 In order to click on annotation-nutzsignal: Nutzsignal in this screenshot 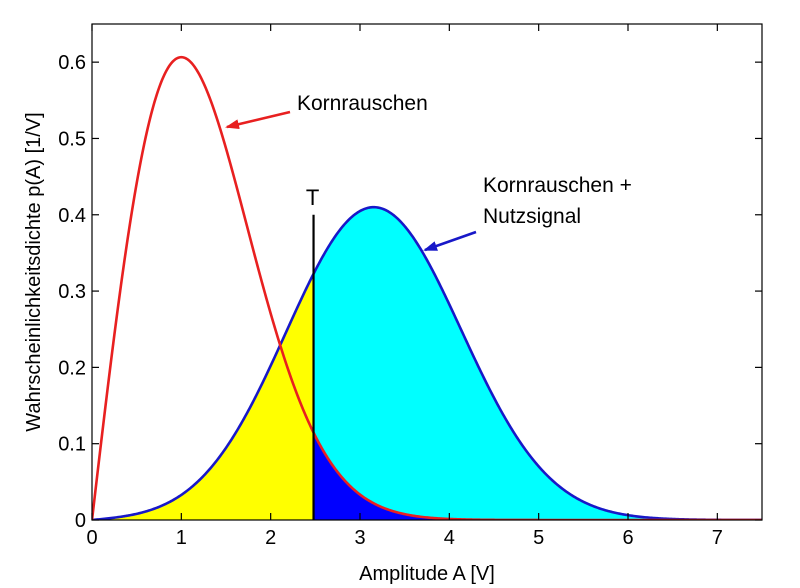, I will do `click(532, 216)`.